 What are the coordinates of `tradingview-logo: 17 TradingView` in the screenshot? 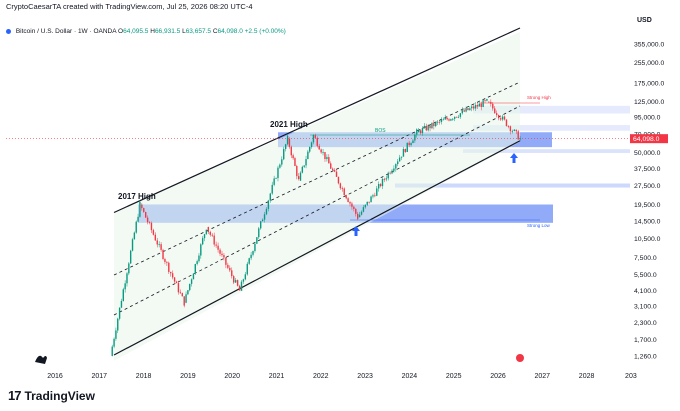 It's located at (51, 395).